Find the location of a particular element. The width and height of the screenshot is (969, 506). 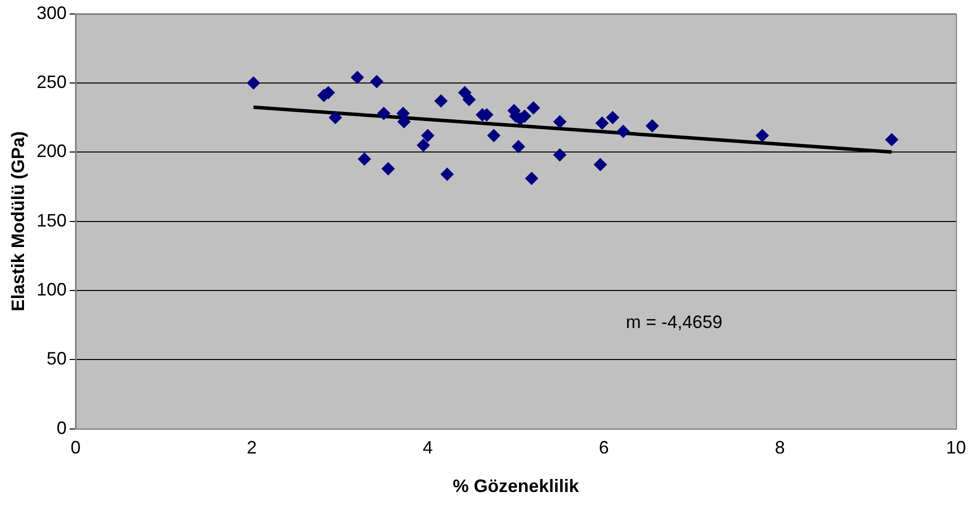

x-tick-label: 10 is located at coordinates (956, 448).